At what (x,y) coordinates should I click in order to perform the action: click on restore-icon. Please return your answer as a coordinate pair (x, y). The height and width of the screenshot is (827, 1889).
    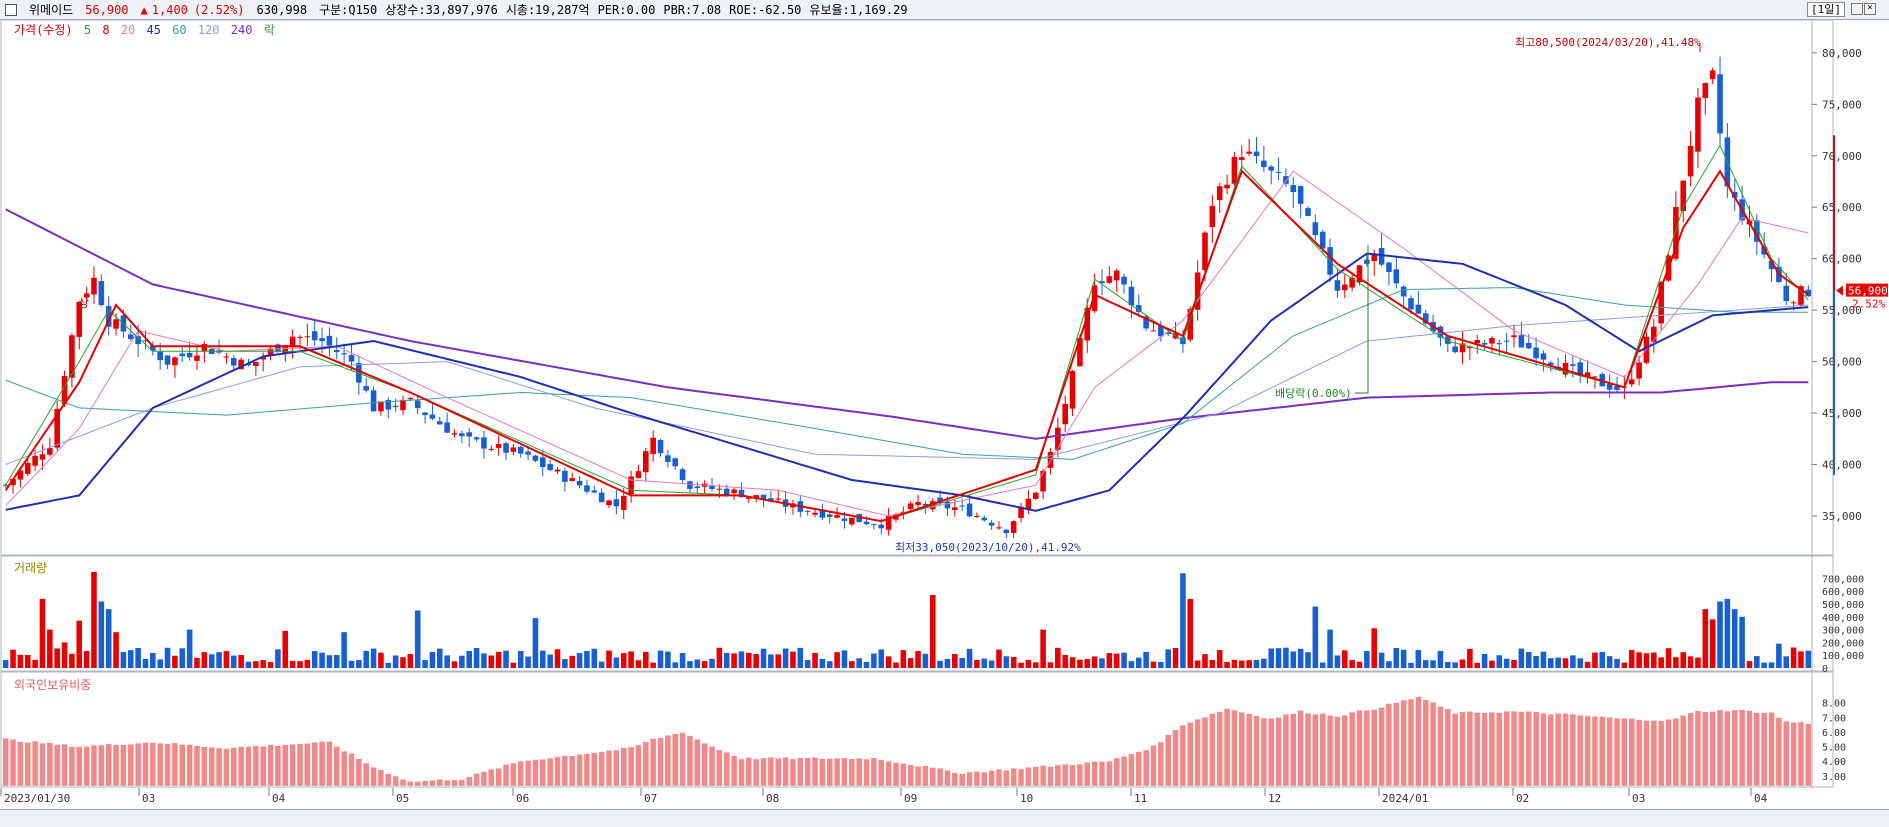
    Looking at the image, I should click on (1857, 9).